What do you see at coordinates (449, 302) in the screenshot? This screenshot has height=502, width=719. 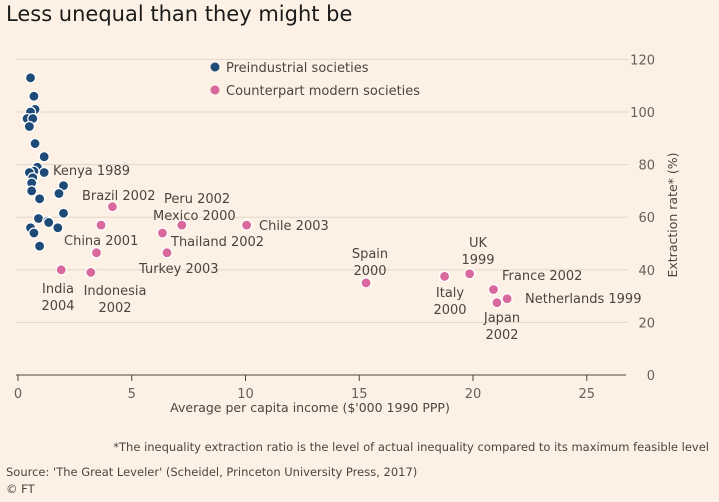 I see `data-label: Italy 2000` at bounding box center [449, 302].